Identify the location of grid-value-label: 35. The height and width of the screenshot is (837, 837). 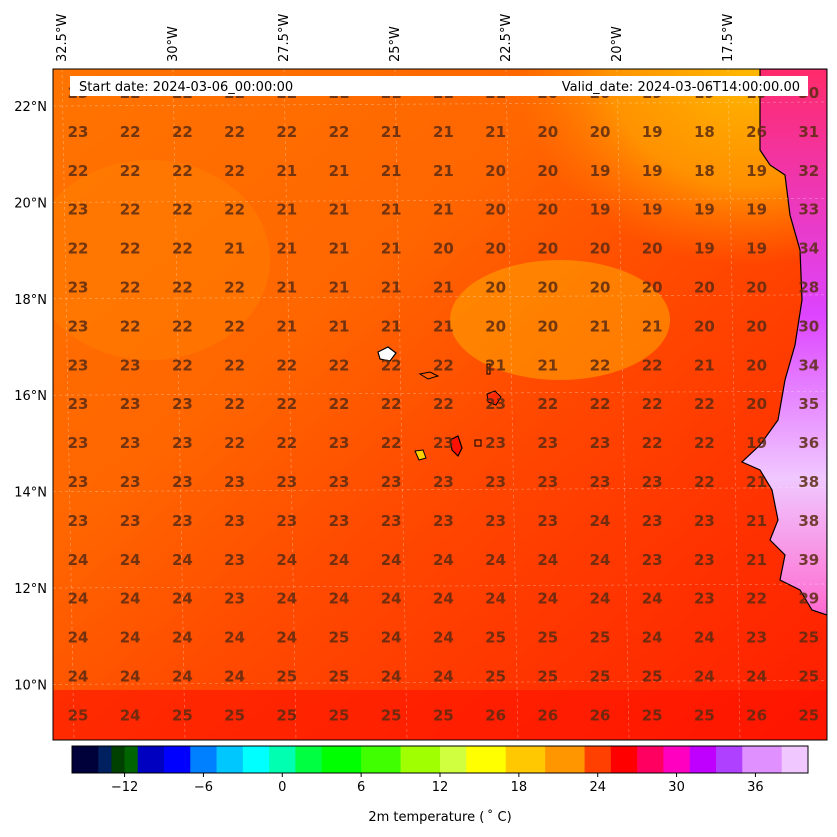
(808, 404).